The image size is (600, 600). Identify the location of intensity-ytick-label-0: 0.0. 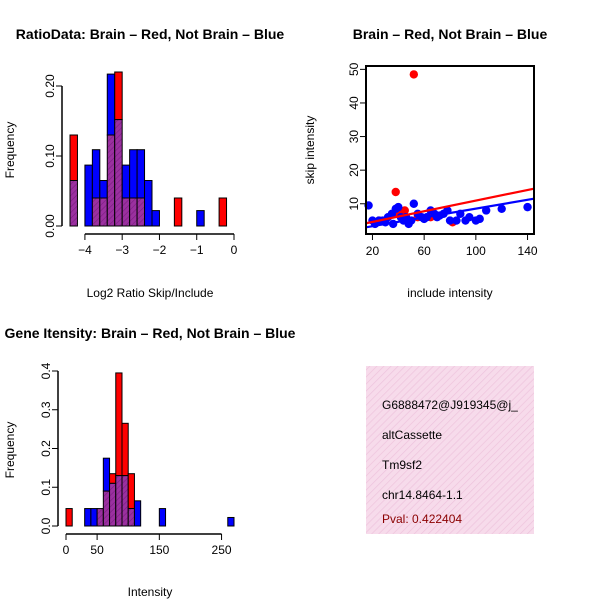
(46, 525).